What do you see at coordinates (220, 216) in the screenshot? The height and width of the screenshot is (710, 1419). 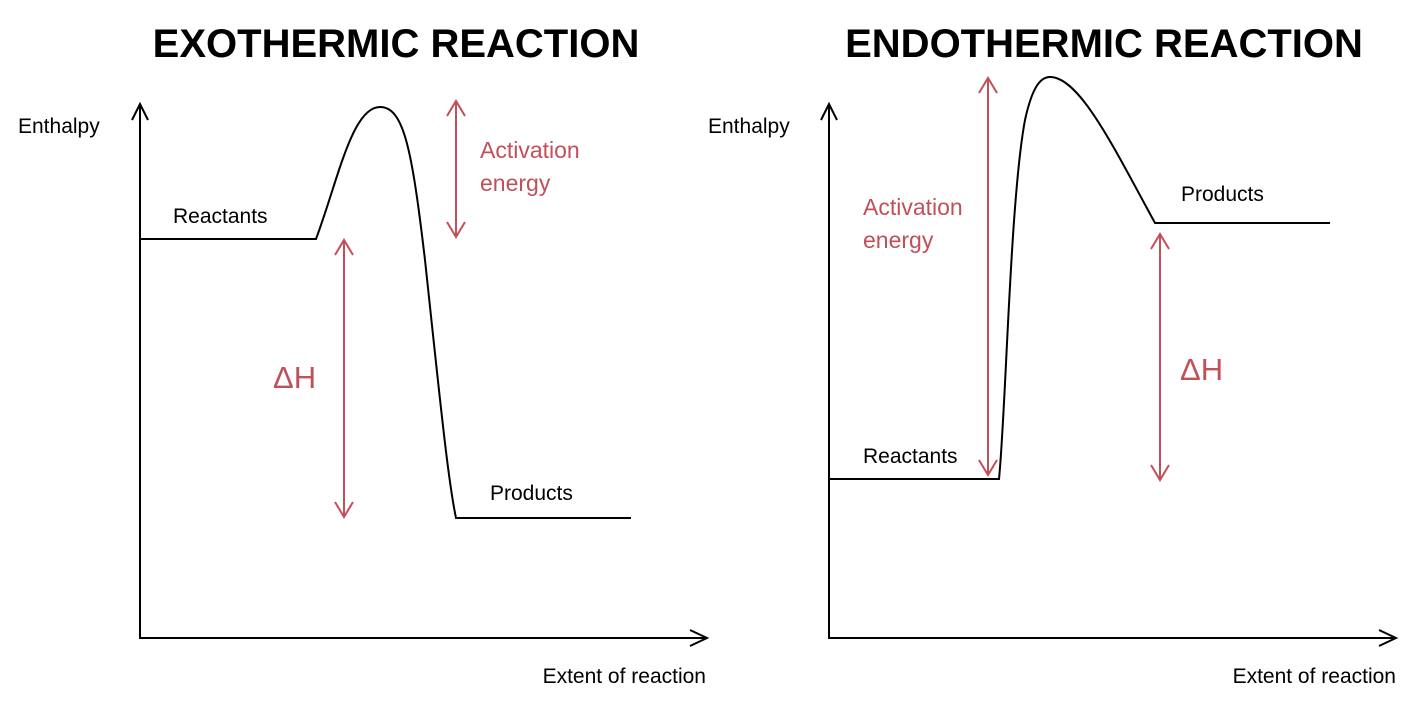 I see `exothermic-reactants-label: Reactants` at bounding box center [220, 216].